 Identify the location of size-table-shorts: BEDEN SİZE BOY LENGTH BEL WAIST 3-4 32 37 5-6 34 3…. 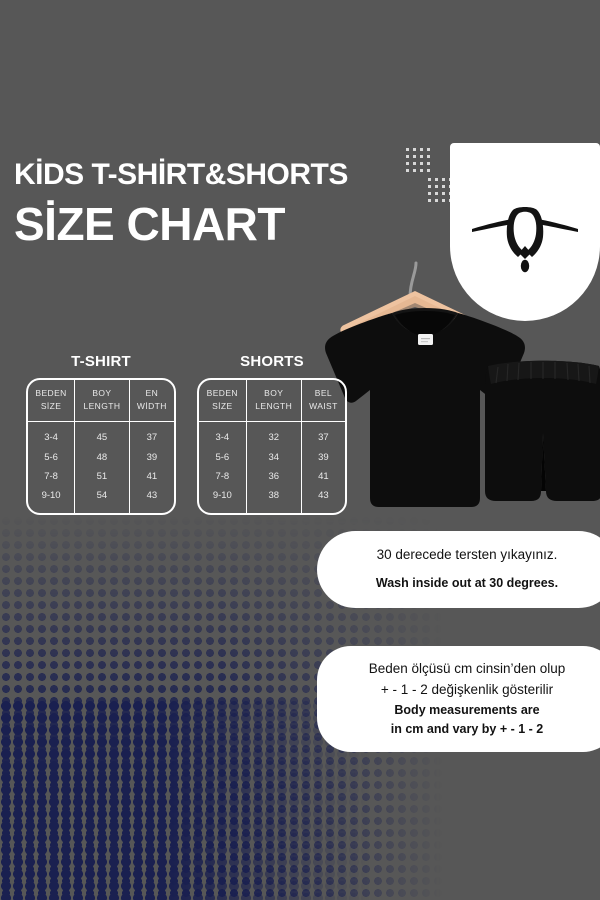
(272, 446).